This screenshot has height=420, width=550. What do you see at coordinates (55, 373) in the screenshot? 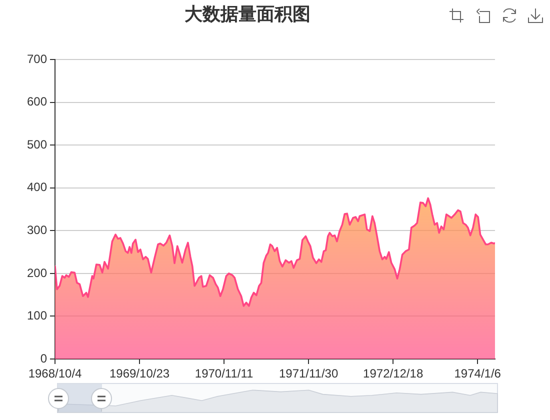
I see `x-tick-label: 1968/10/4` at bounding box center [55, 373].